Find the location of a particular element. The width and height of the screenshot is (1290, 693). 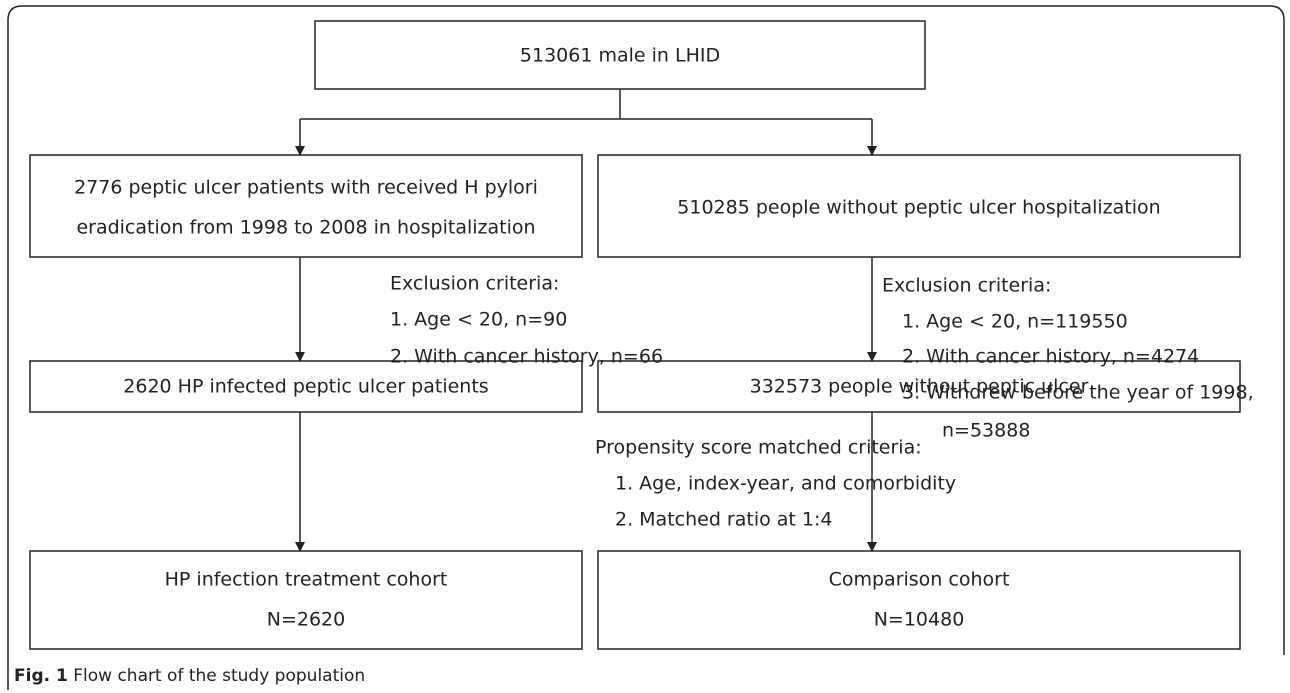

criteria-item: 1. Age, index-year, and comorbidity is located at coordinates (785, 484).